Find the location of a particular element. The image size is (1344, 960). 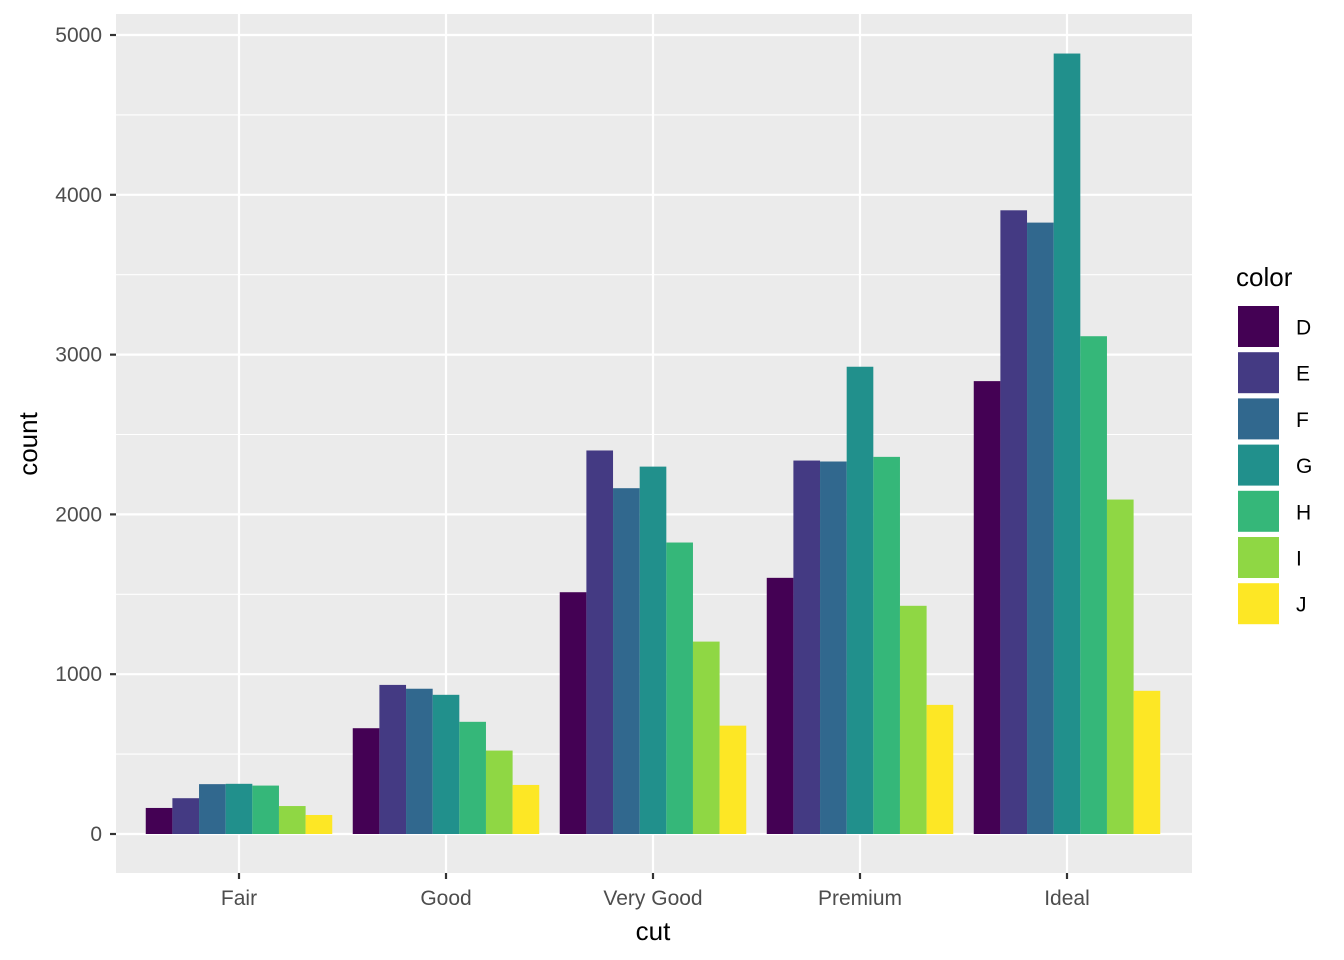

y-axis-title: count is located at coordinates (28, 443).